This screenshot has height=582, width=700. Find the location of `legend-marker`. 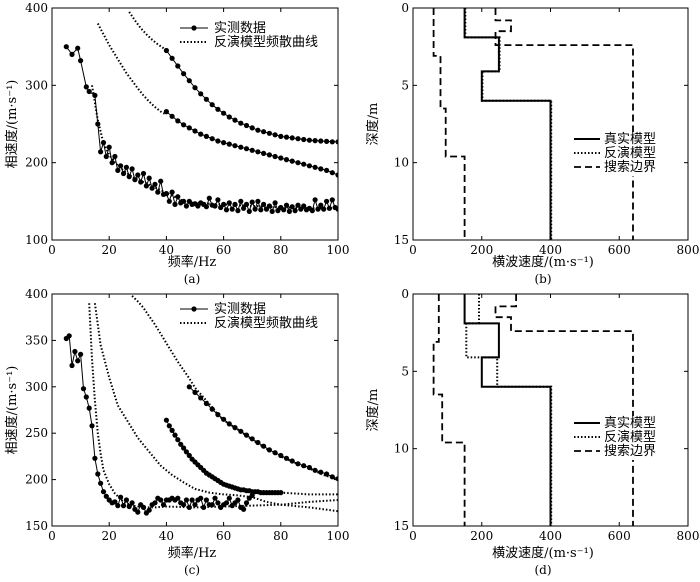

legend-marker is located at coordinates (194, 28).